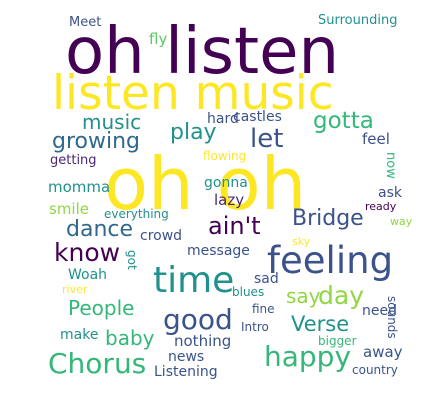  What do you see at coordinates (186, 357) in the screenshot?
I see `word-news: news` at bounding box center [186, 357].